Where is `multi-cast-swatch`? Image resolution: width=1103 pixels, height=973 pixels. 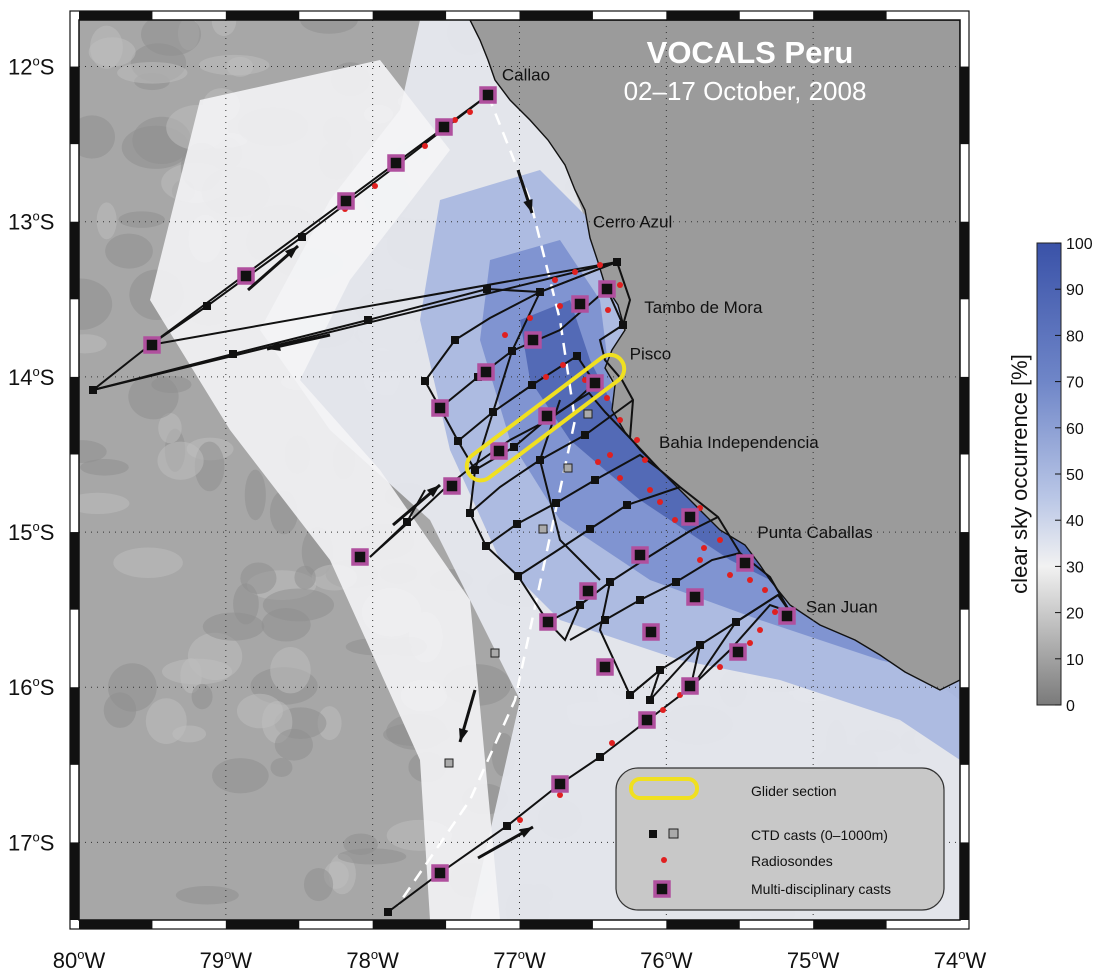
multi-cast-swatch is located at coordinates (662, 889).